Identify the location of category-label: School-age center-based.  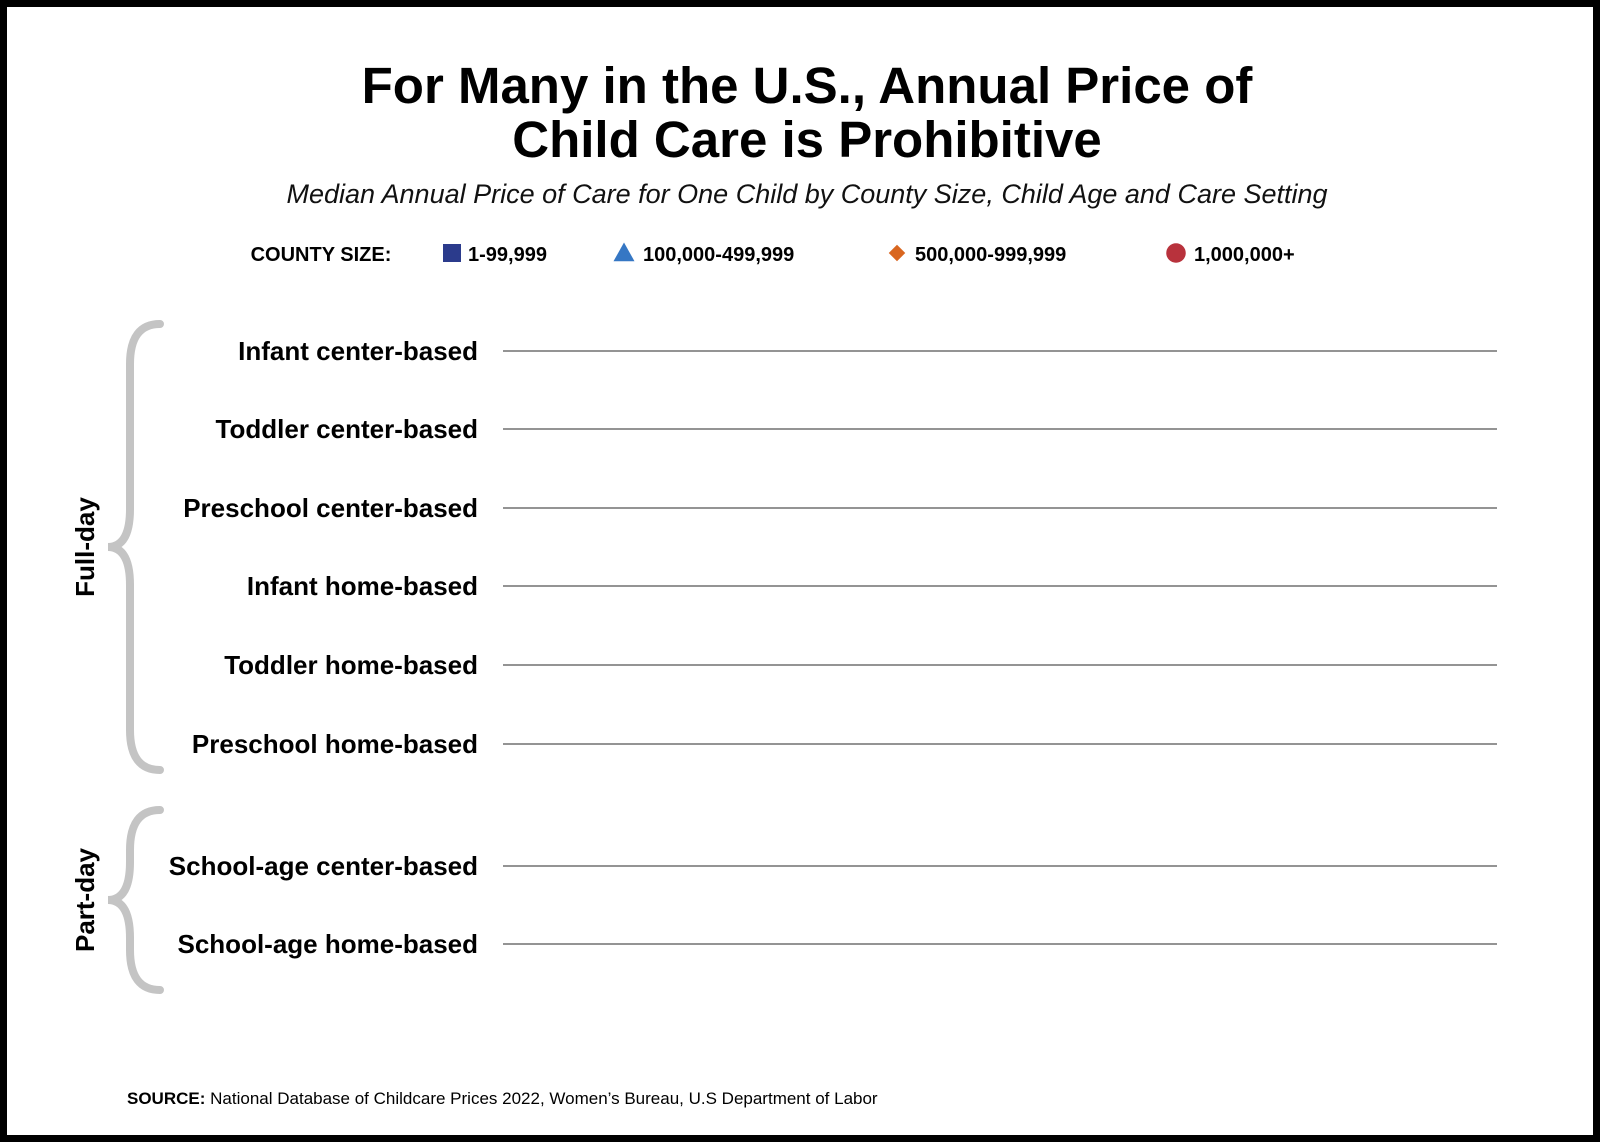
(323, 866).